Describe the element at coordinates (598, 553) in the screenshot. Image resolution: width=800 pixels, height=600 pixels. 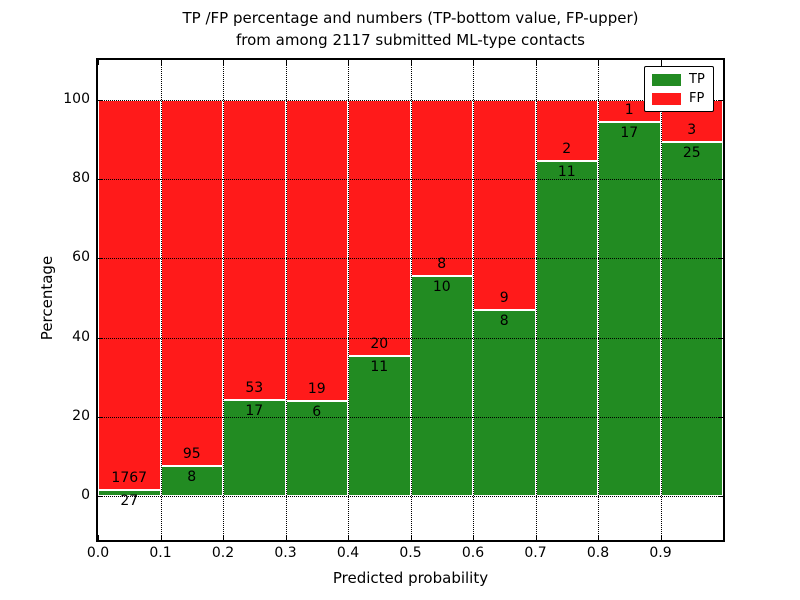
I see `x-tick-label: 0.8` at that location.